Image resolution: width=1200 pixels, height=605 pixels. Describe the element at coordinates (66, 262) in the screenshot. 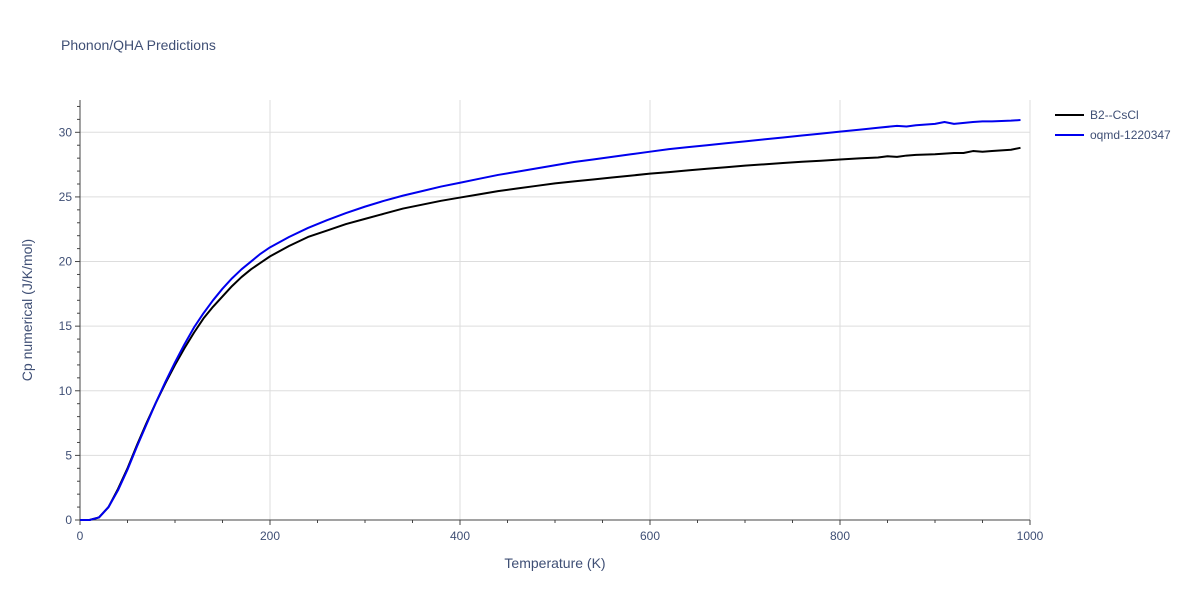

I see `y-tick-label: 20` at that location.